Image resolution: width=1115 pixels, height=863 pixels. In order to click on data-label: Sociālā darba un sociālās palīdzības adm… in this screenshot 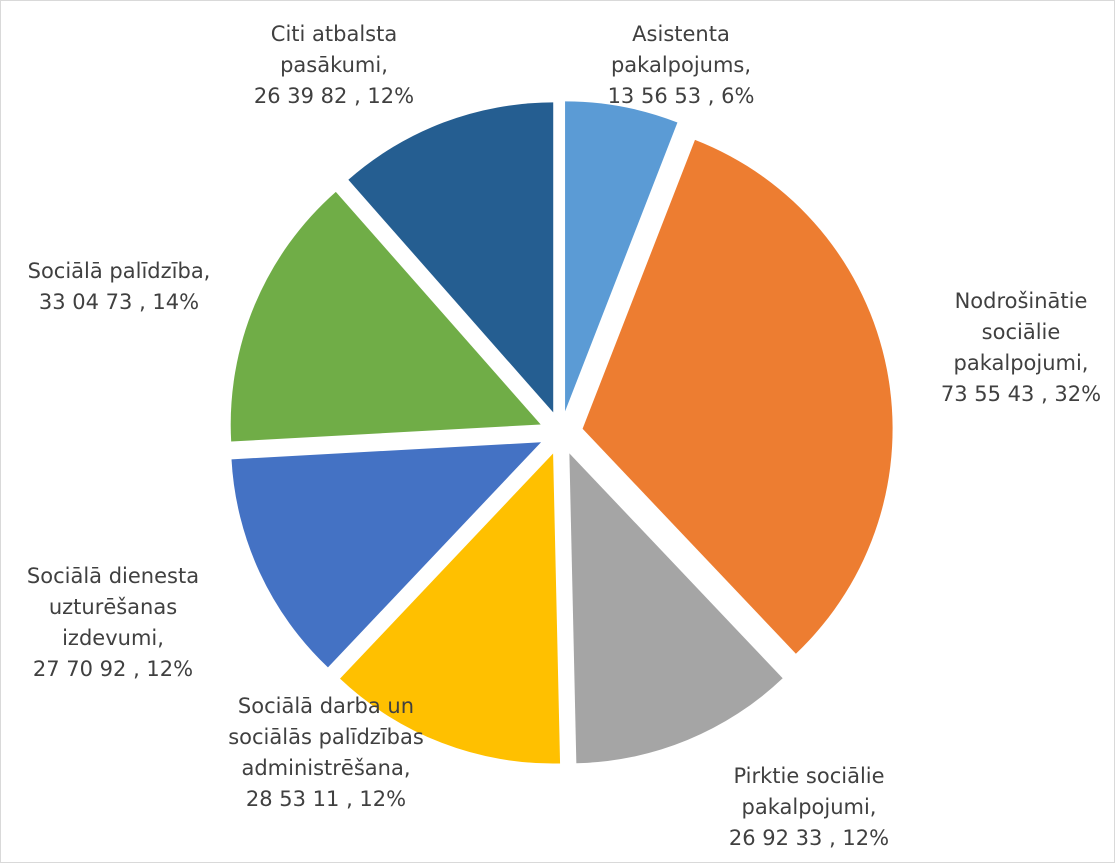, I will do `click(326, 753)`.